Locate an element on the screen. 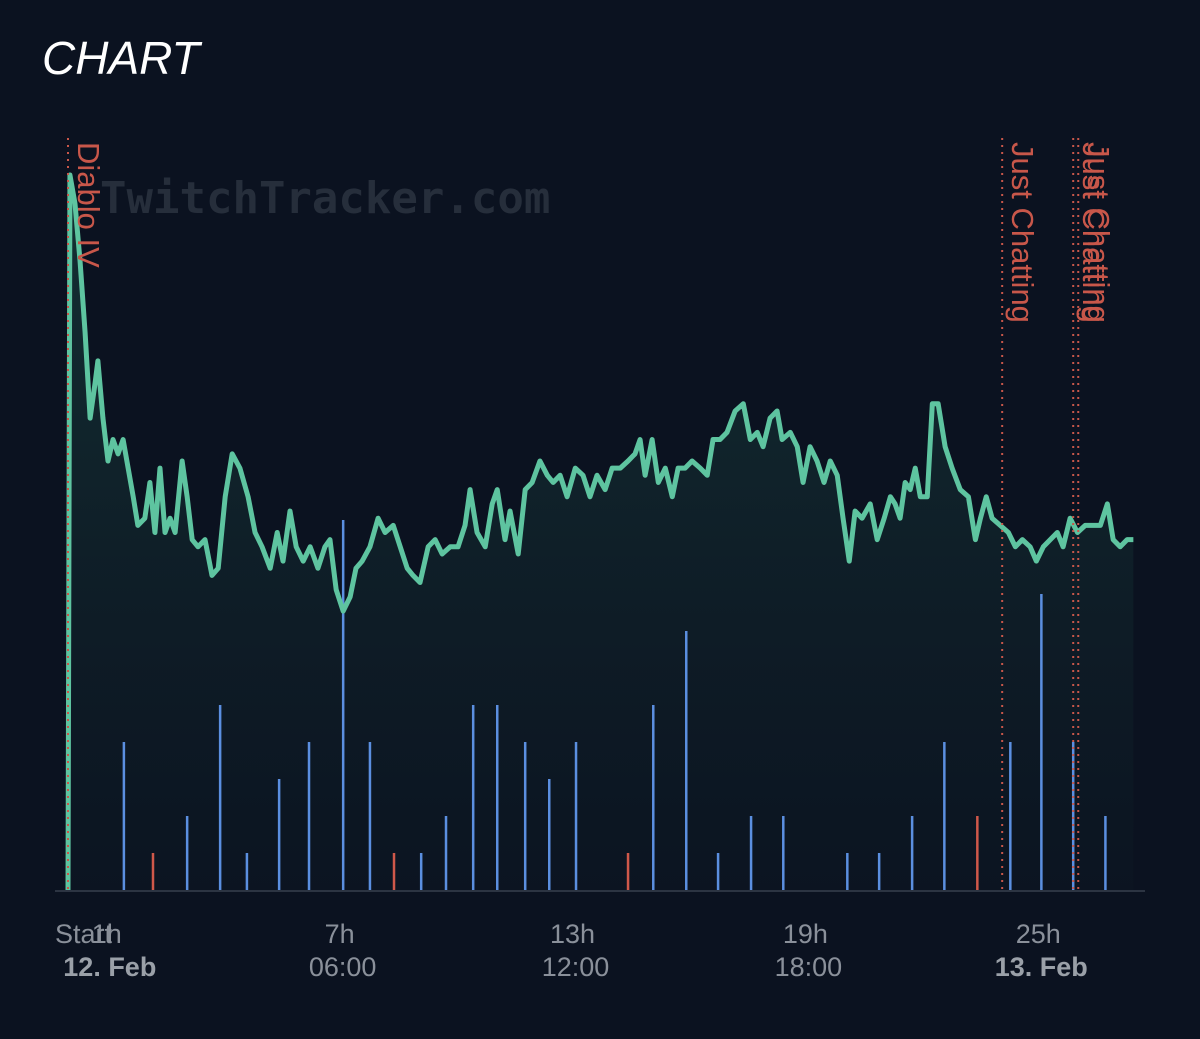 The image size is (1200, 1039). x-tick-label: 13h is located at coordinates (572, 934).